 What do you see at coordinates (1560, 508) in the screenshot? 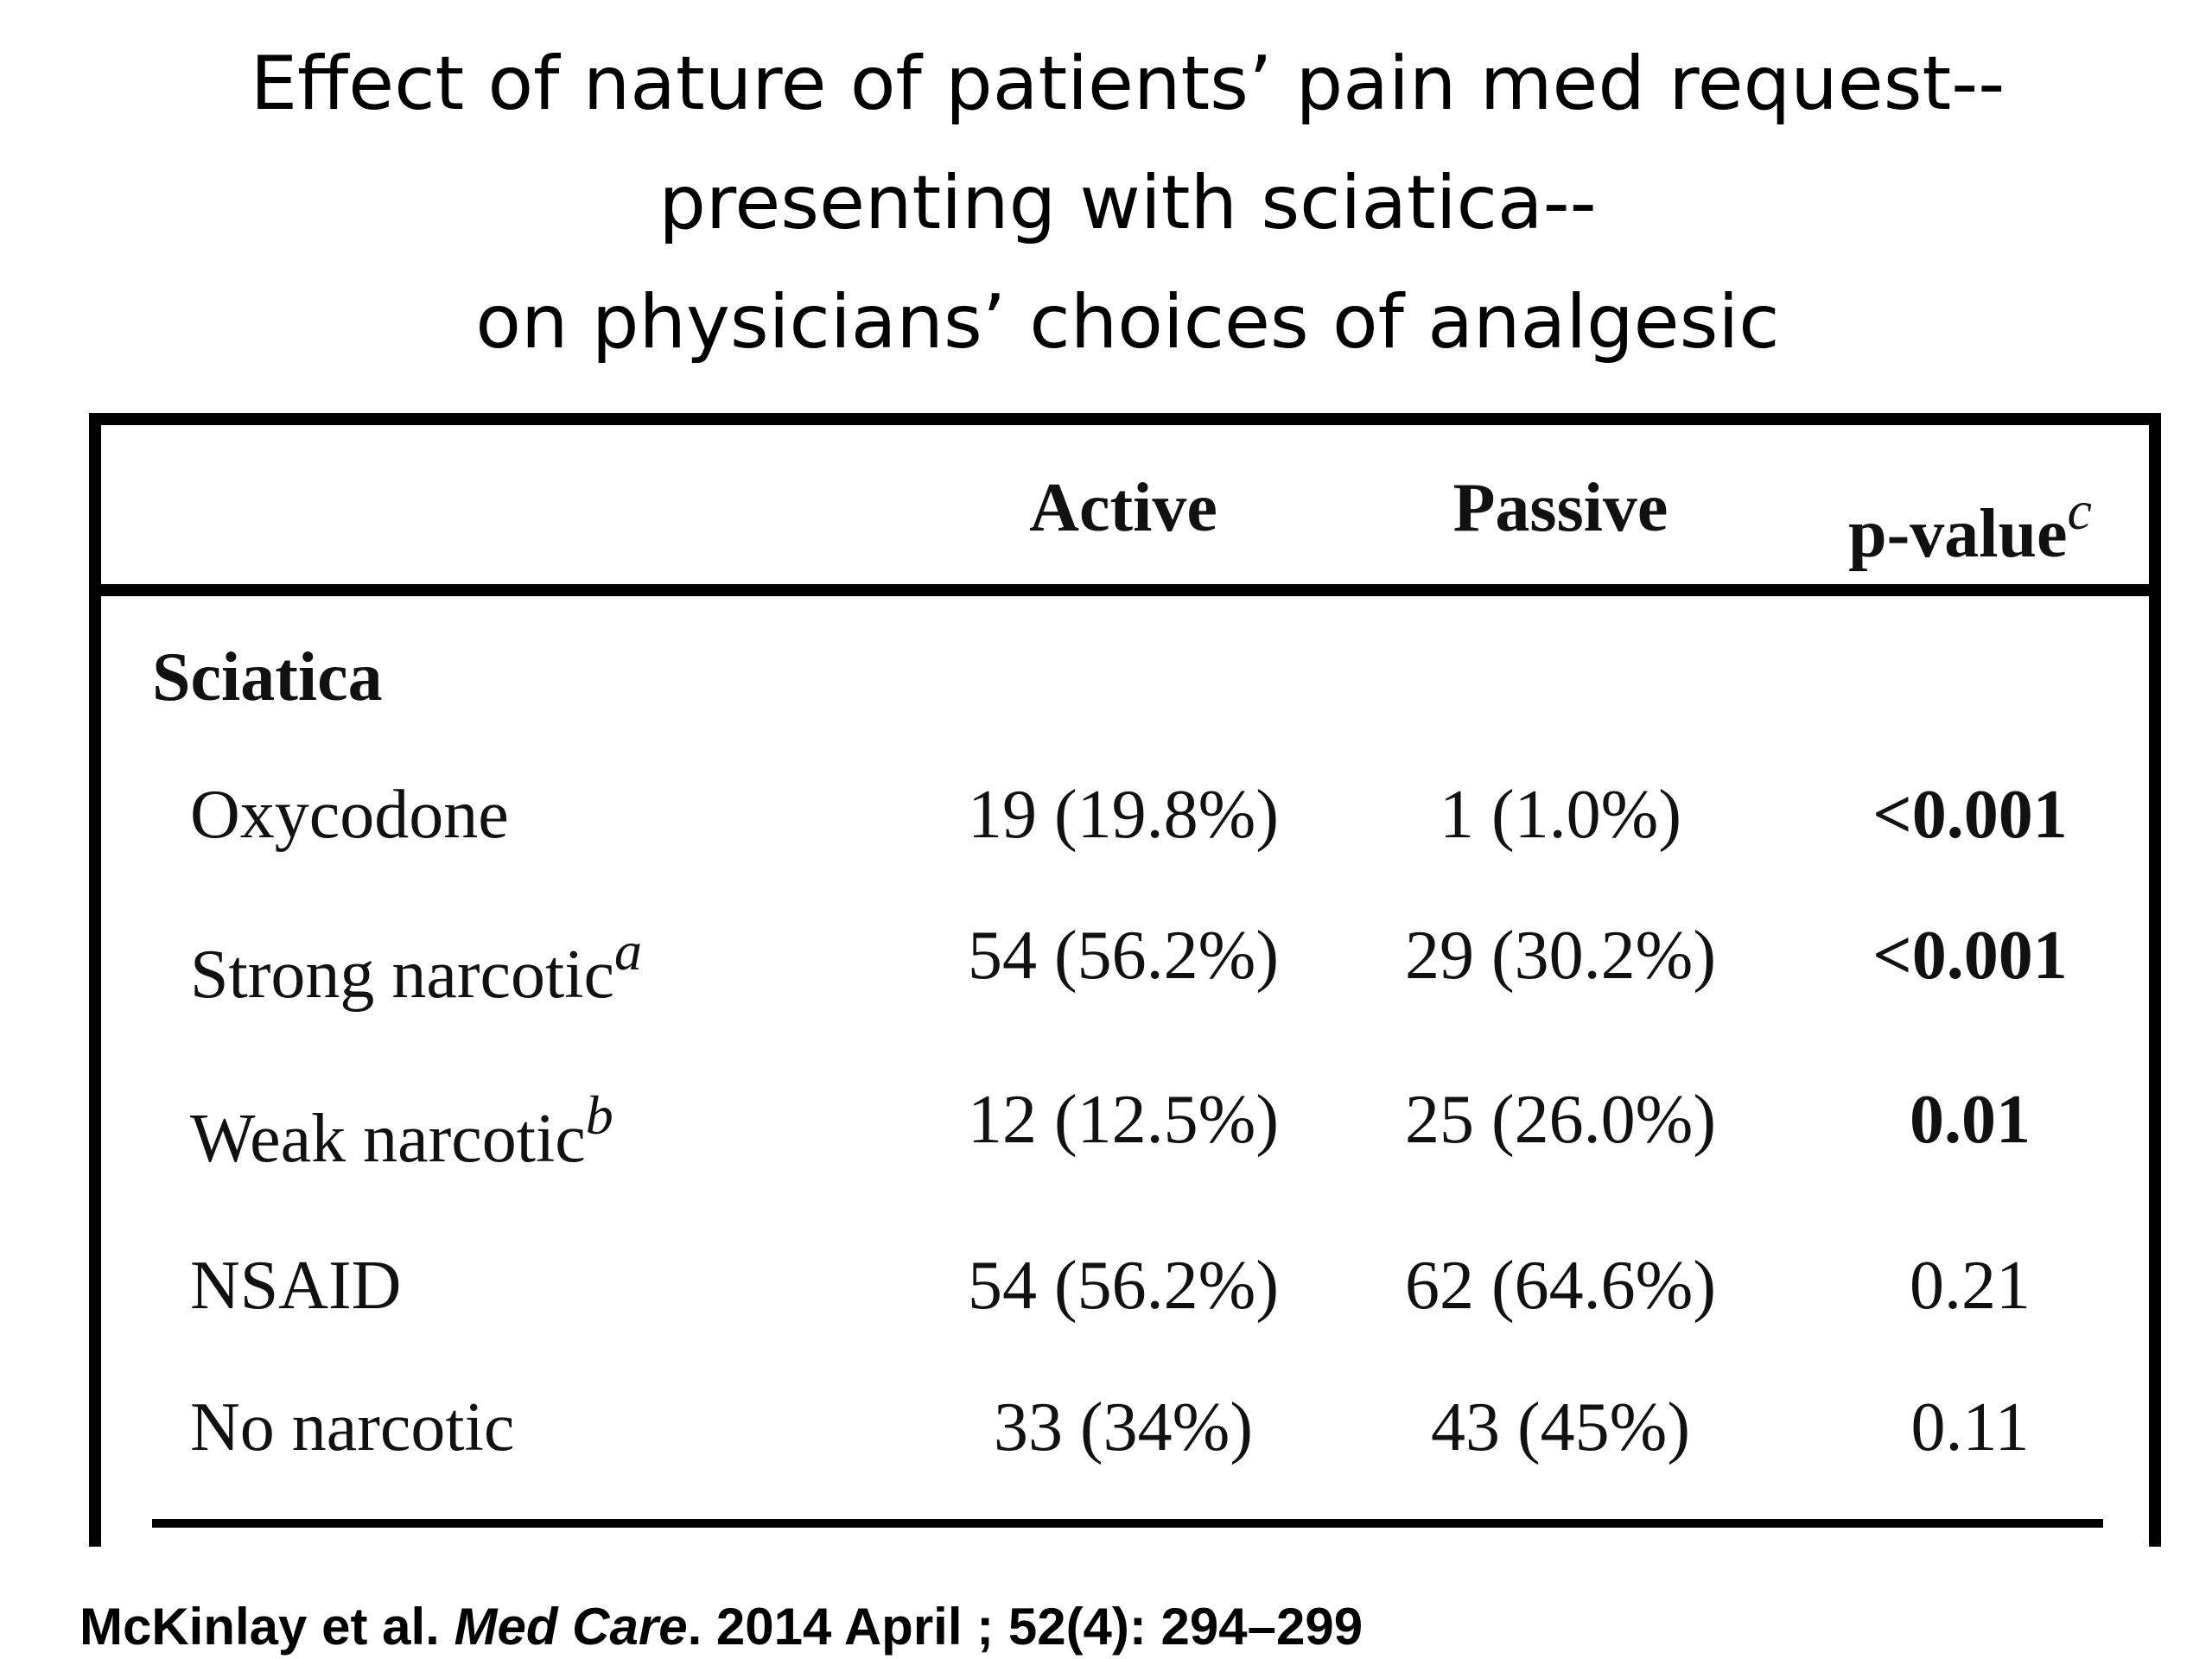
I see `column-header-passive: Passive` at bounding box center [1560, 508].